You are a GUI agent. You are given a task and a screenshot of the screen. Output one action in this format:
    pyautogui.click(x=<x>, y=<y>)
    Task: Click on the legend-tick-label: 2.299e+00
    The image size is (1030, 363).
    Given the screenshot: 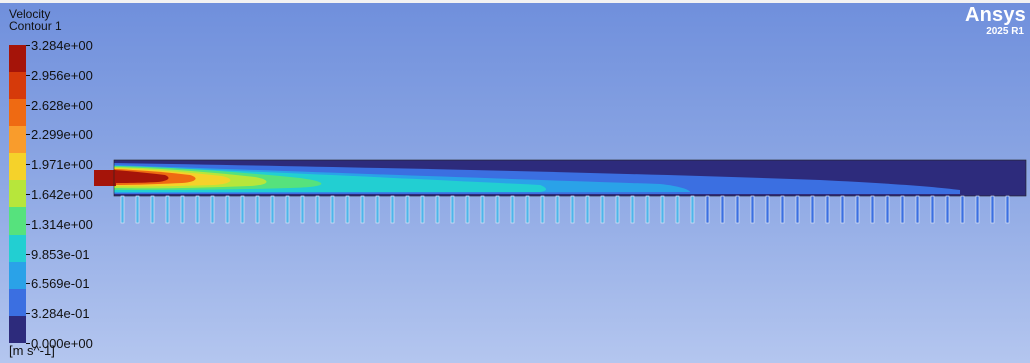 What is the action you would take?
    pyautogui.click(x=62, y=135)
    